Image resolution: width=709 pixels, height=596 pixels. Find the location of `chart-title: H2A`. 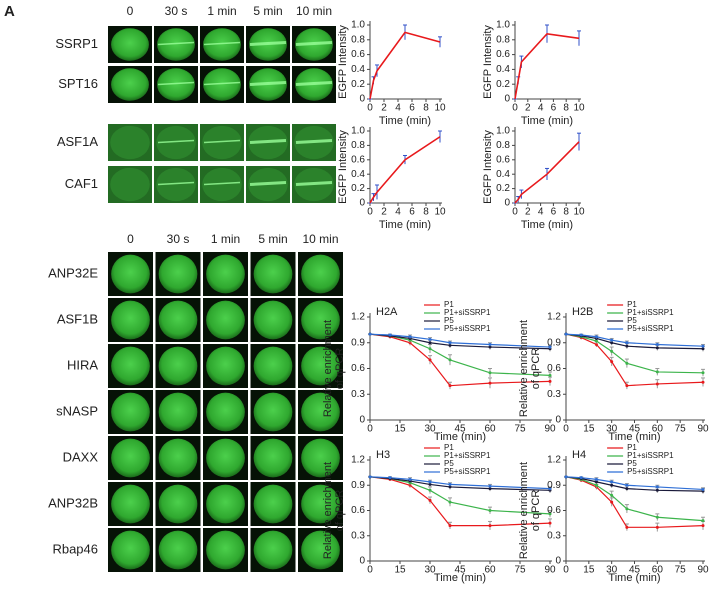

chart-title: H2A is located at coordinates (387, 312).